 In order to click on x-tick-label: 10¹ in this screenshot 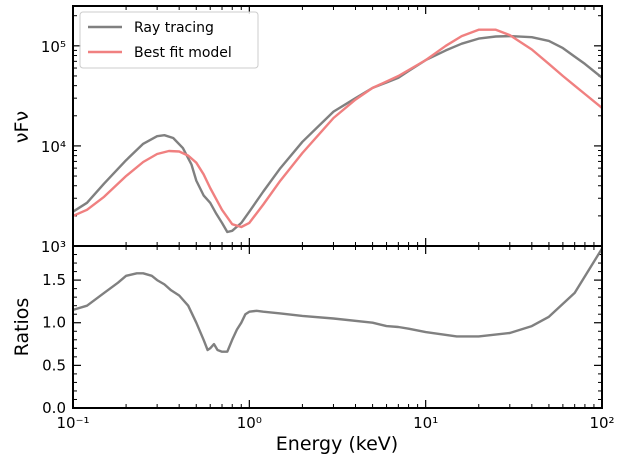, I will do `click(425, 423)`.